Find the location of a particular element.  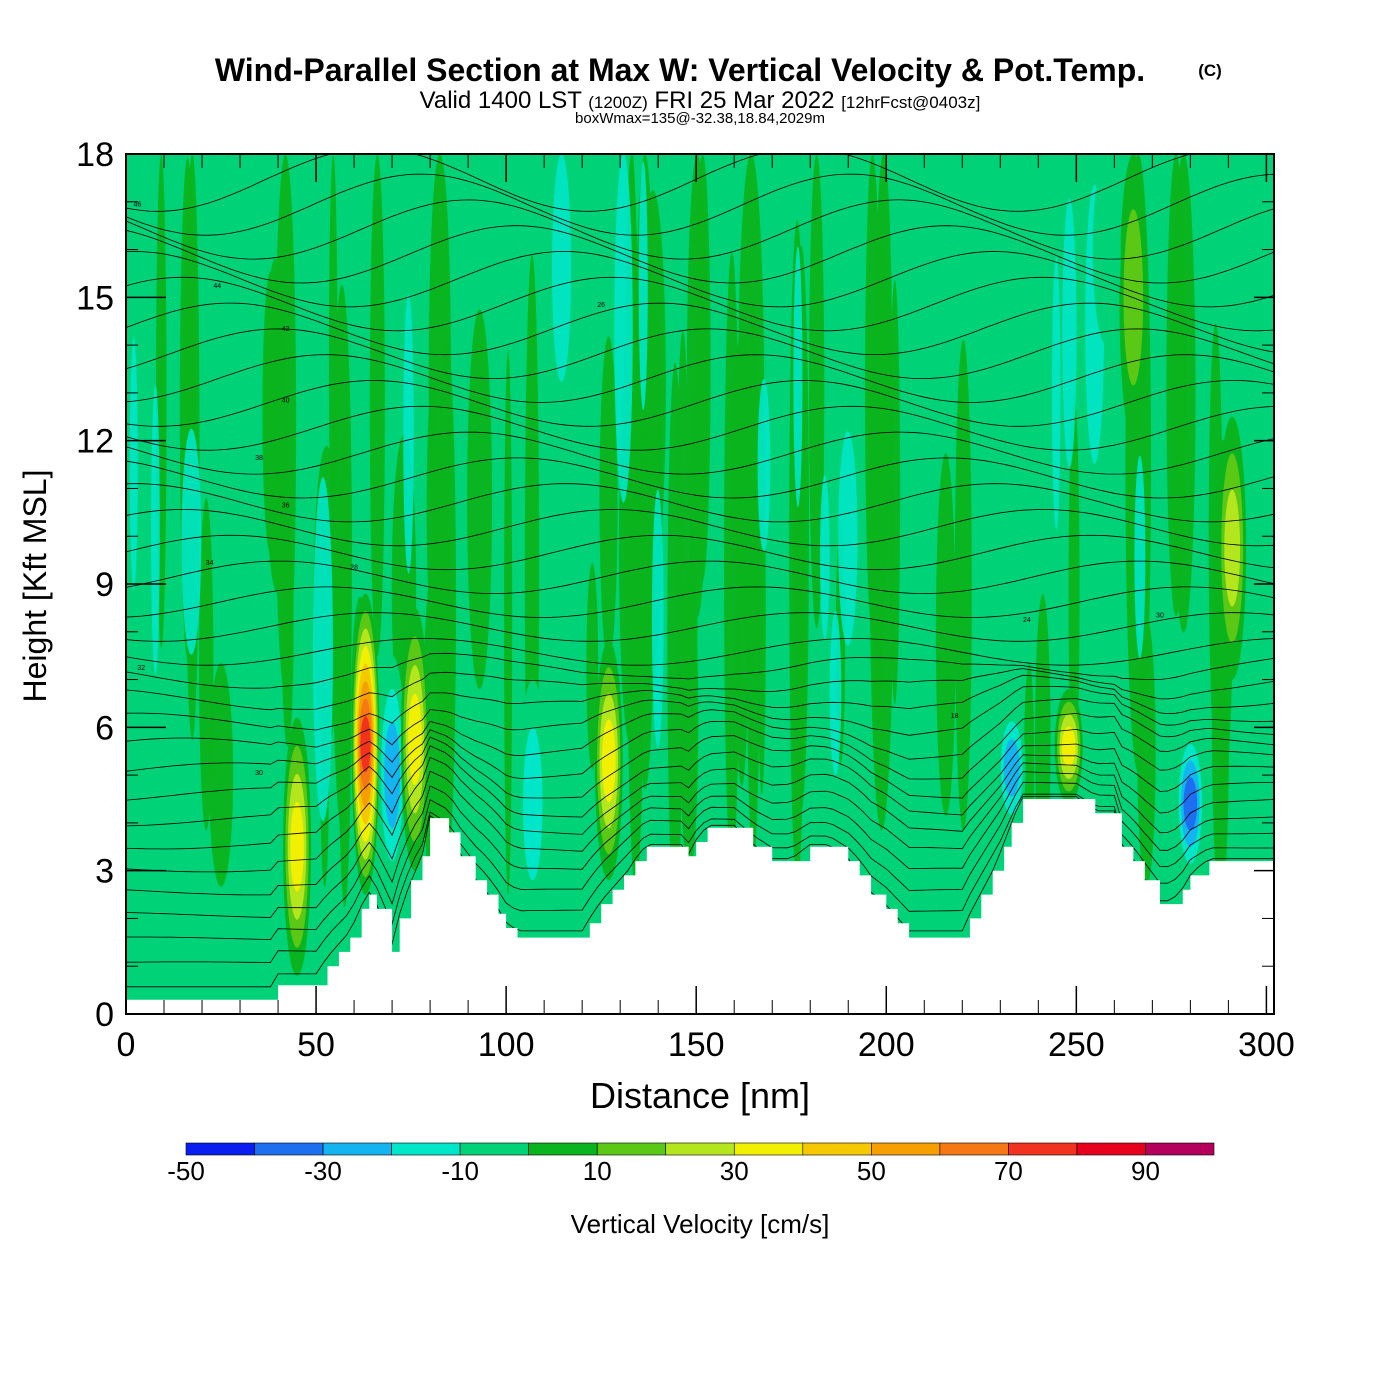

x-tick-label: 200 is located at coordinates (886, 1045).